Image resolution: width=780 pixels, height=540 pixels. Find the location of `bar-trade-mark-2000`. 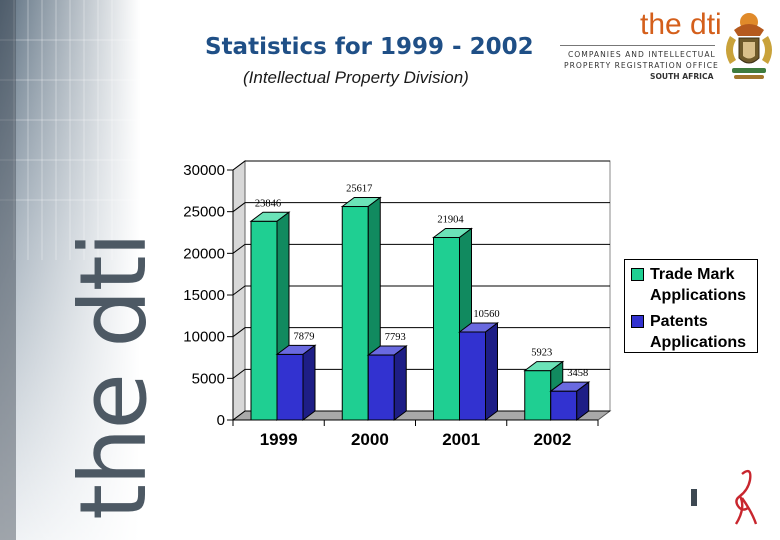

bar-trade-mark-2000 is located at coordinates (355, 313).